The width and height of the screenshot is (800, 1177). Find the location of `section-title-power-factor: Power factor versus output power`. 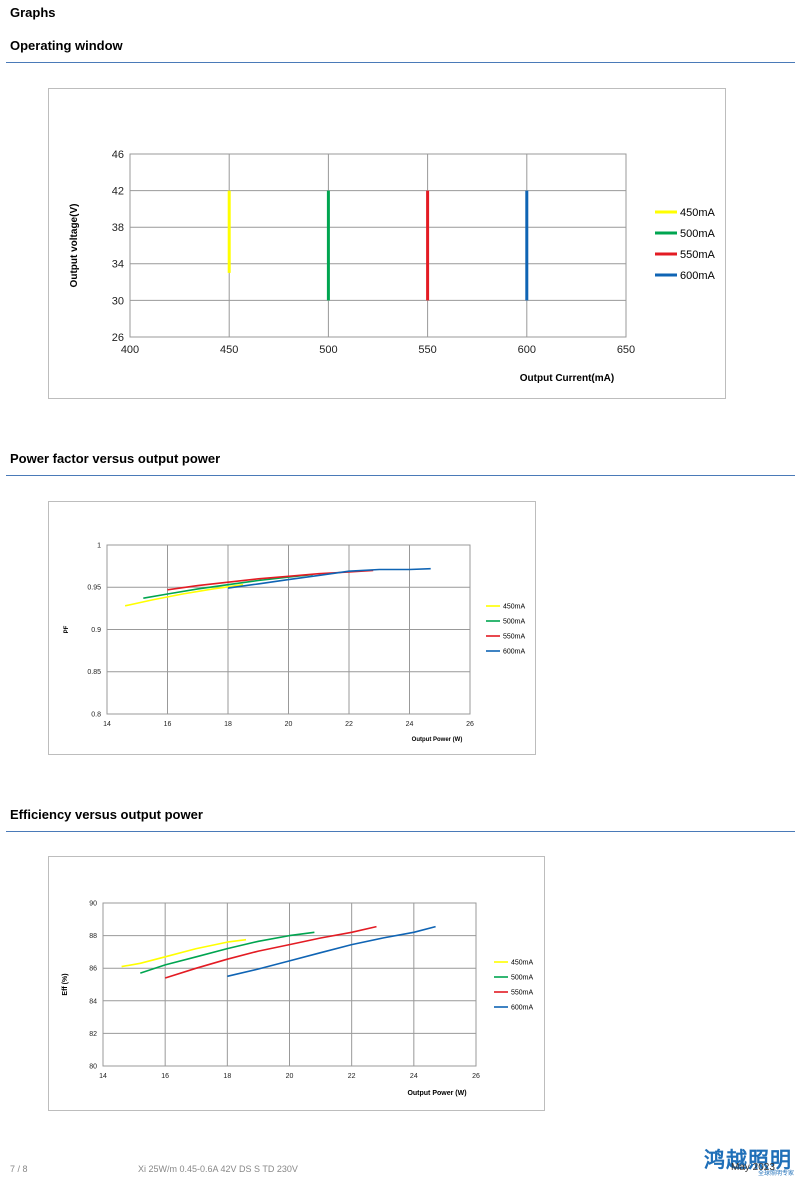

section-title-power-factor: Power factor versus output power is located at coordinates (115, 458).